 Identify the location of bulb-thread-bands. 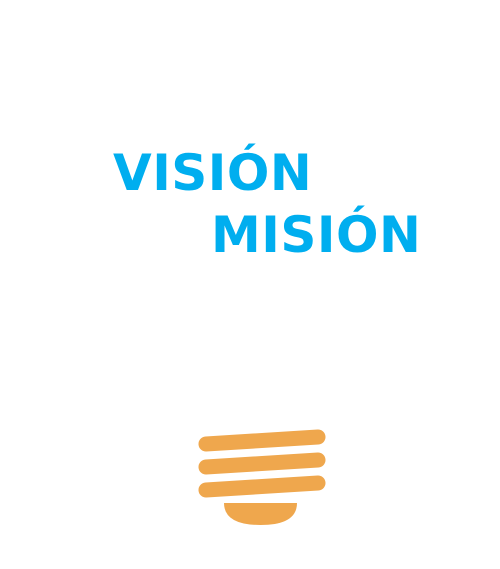
(262, 463).